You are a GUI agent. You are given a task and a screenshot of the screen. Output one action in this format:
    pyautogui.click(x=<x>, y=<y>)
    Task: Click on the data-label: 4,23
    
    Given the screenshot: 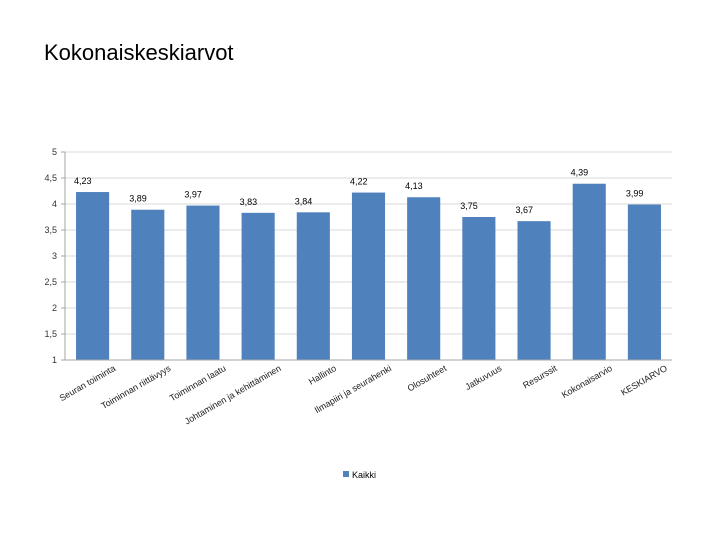 What is the action you would take?
    pyautogui.click(x=83, y=181)
    